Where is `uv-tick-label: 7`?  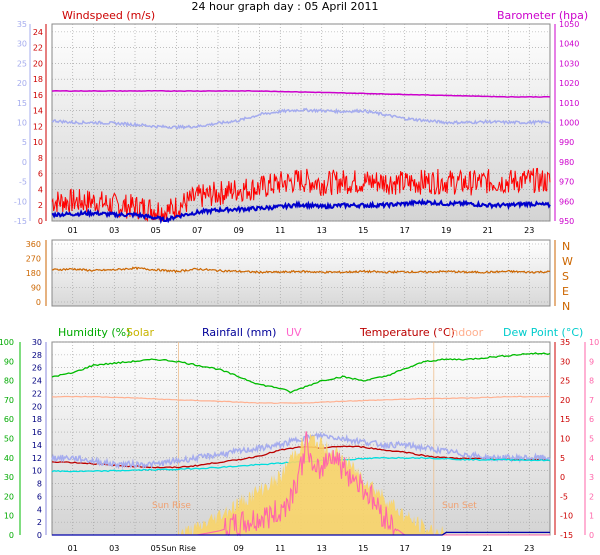
uv-tick-label: 7 is located at coordinates (591, 400).